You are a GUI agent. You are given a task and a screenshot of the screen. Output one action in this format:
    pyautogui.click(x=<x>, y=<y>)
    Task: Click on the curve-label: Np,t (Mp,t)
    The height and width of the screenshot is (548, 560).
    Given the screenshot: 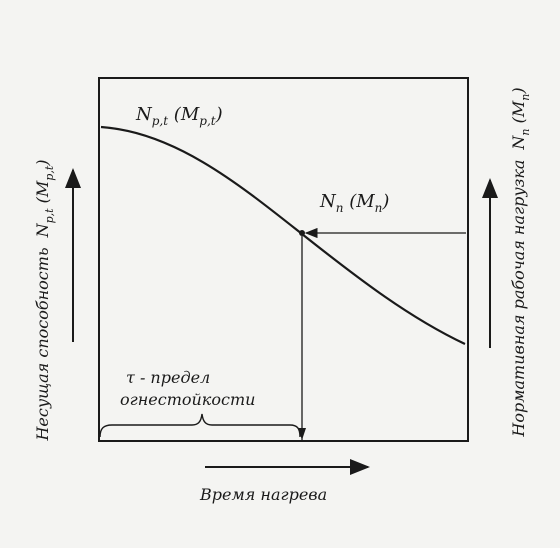 What is the action you would take?
    pyautogui.click(x=179, y=116)
    